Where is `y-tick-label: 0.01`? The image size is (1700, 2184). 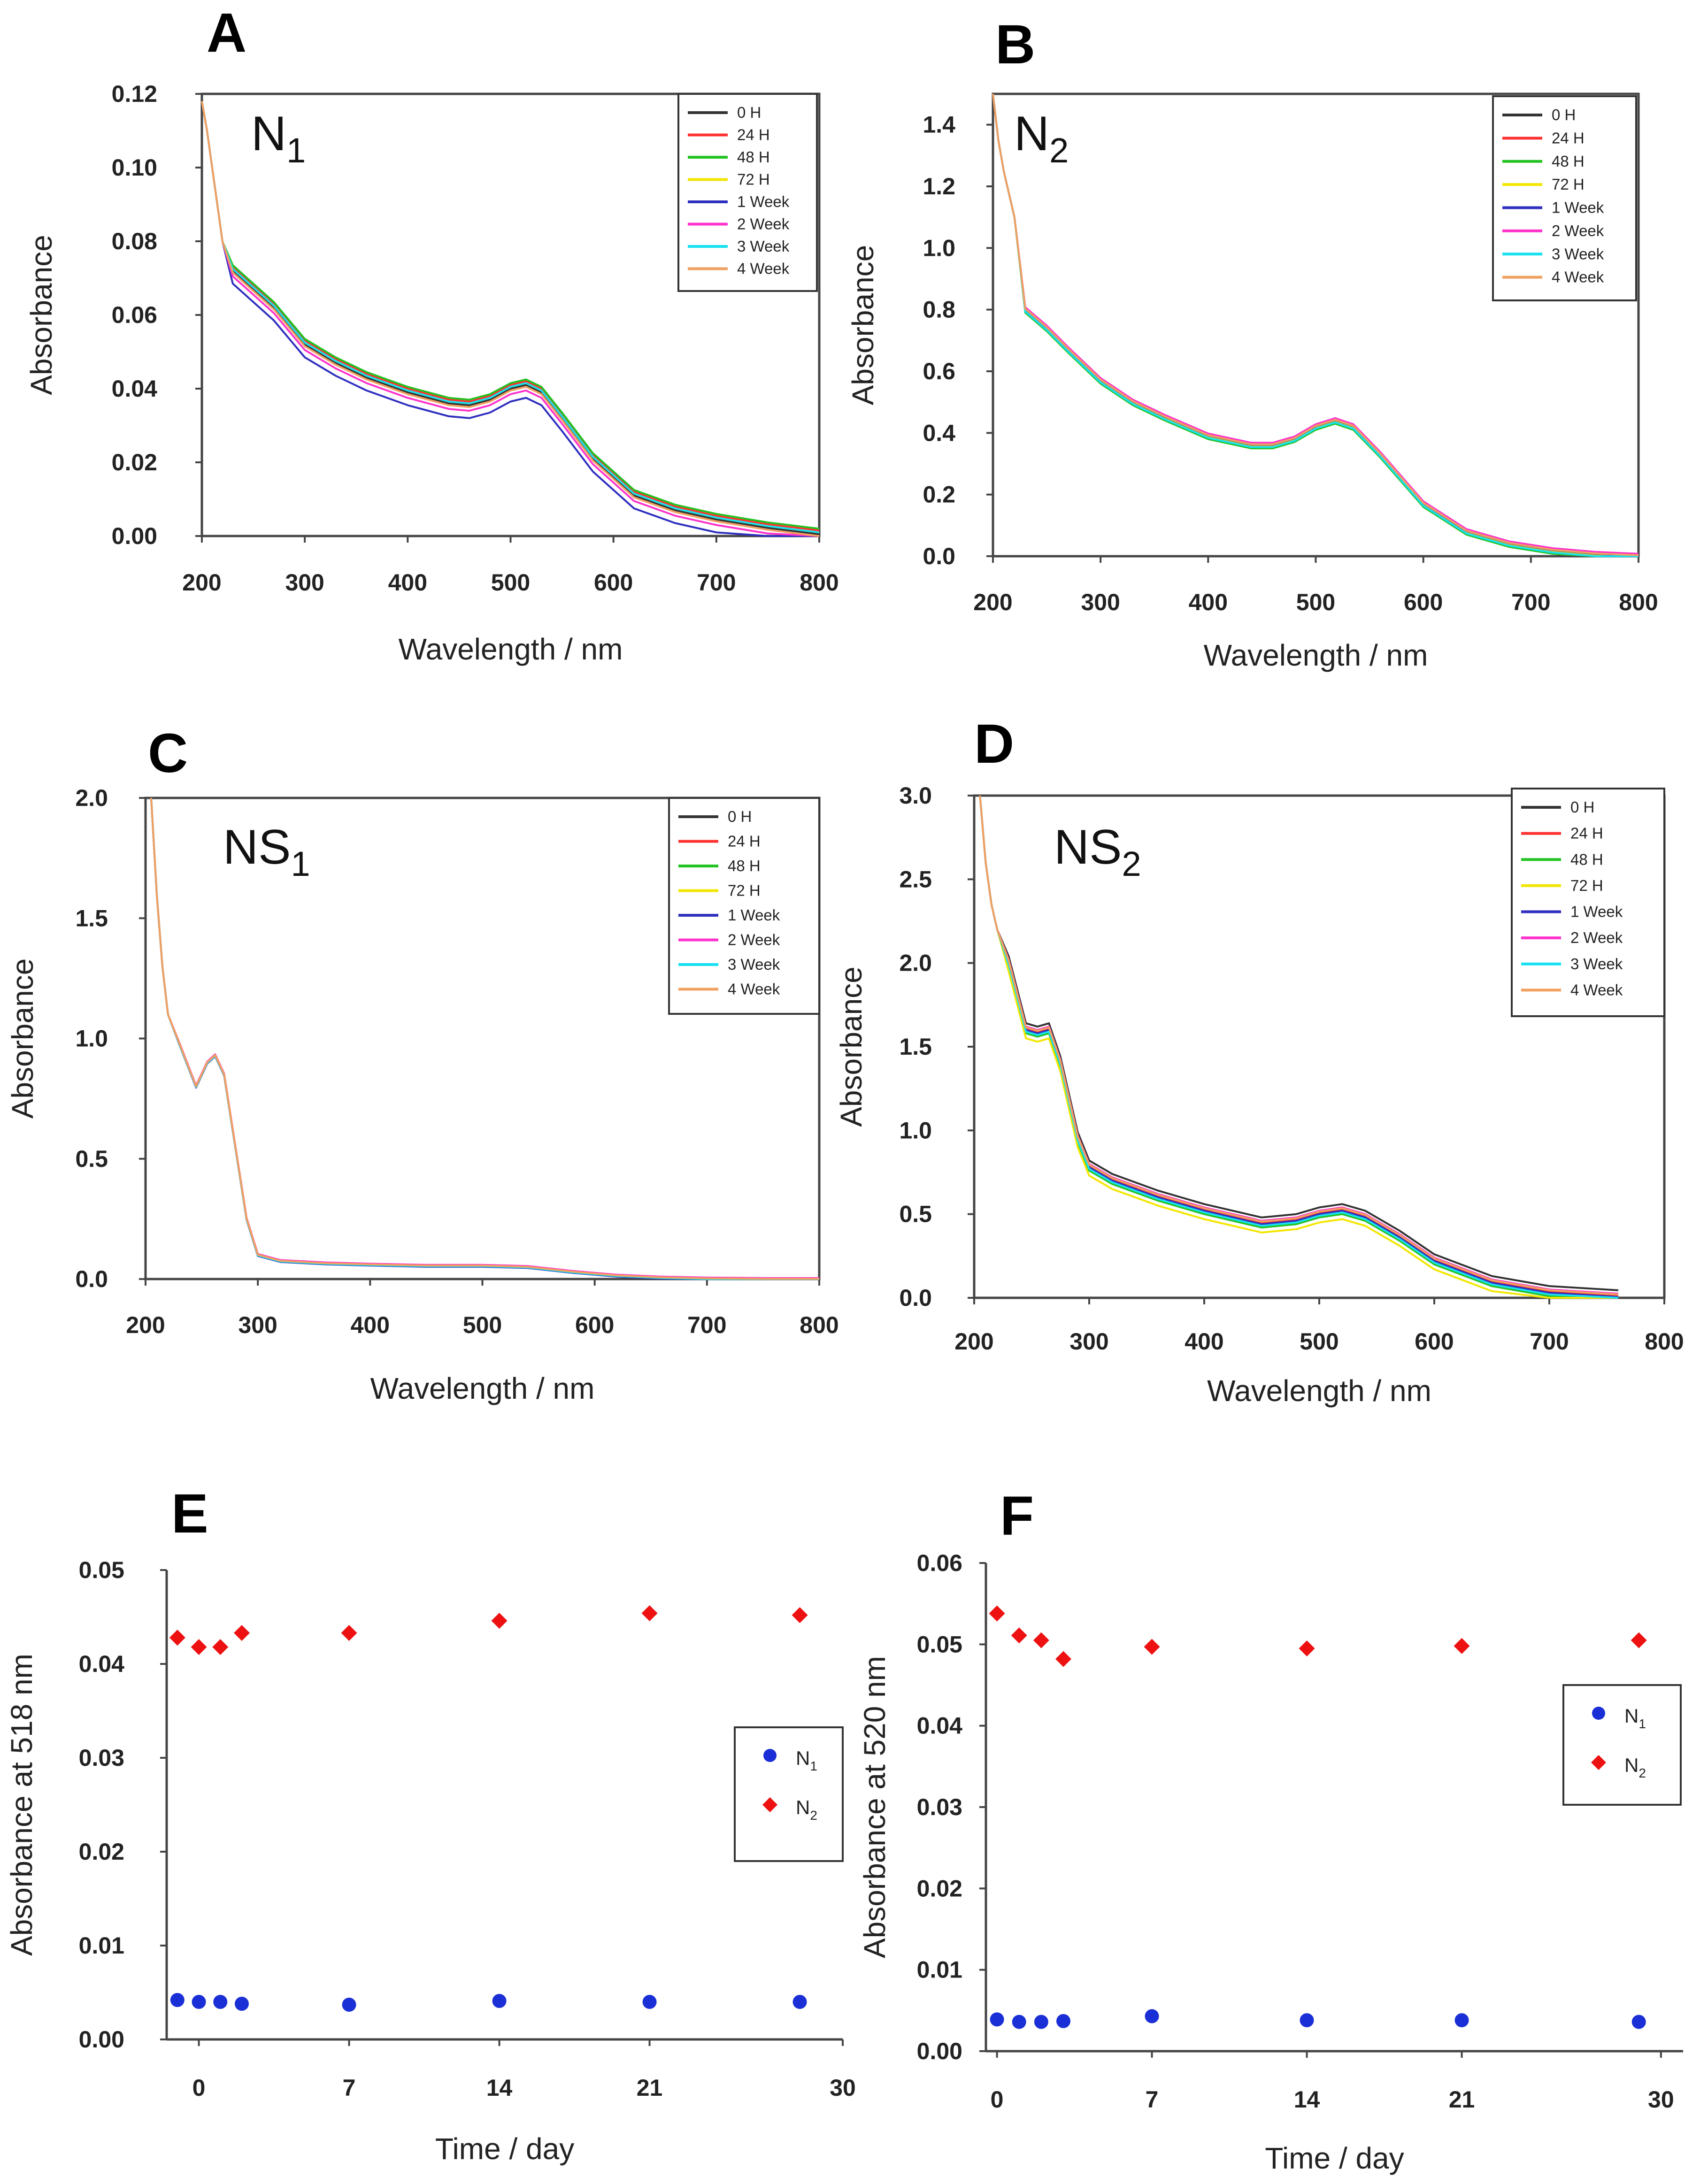 y-tick-label: 0.01 is located at coordinates (101, 1945).